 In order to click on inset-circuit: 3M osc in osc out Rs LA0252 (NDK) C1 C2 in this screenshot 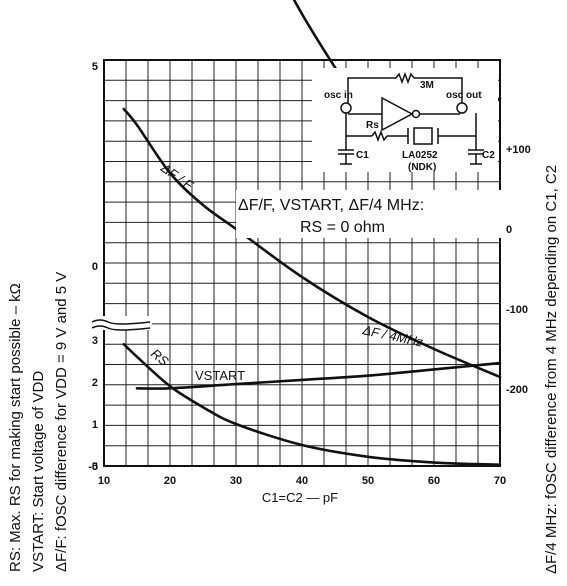, I will do `click(405, 120)`.